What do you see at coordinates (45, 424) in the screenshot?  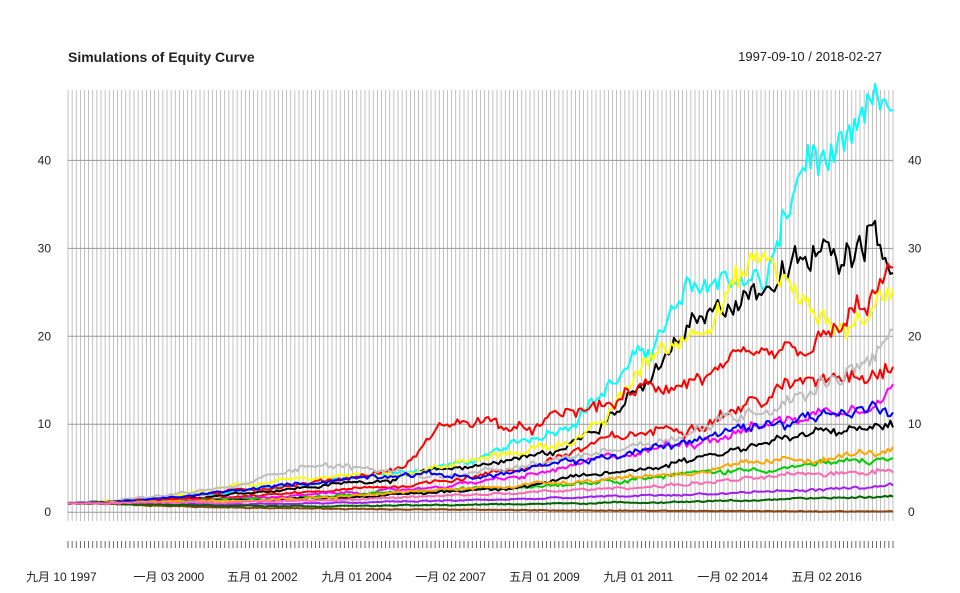 I see `y-tick-label-left: 10` at bounding box center [45, 424].